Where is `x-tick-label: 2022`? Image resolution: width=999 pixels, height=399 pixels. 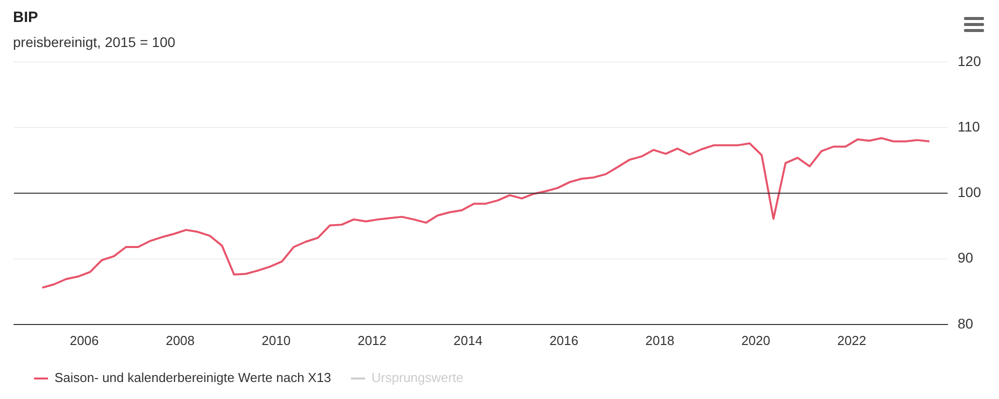 x-tick-label: 2022 is located at coordinates (851, 340).